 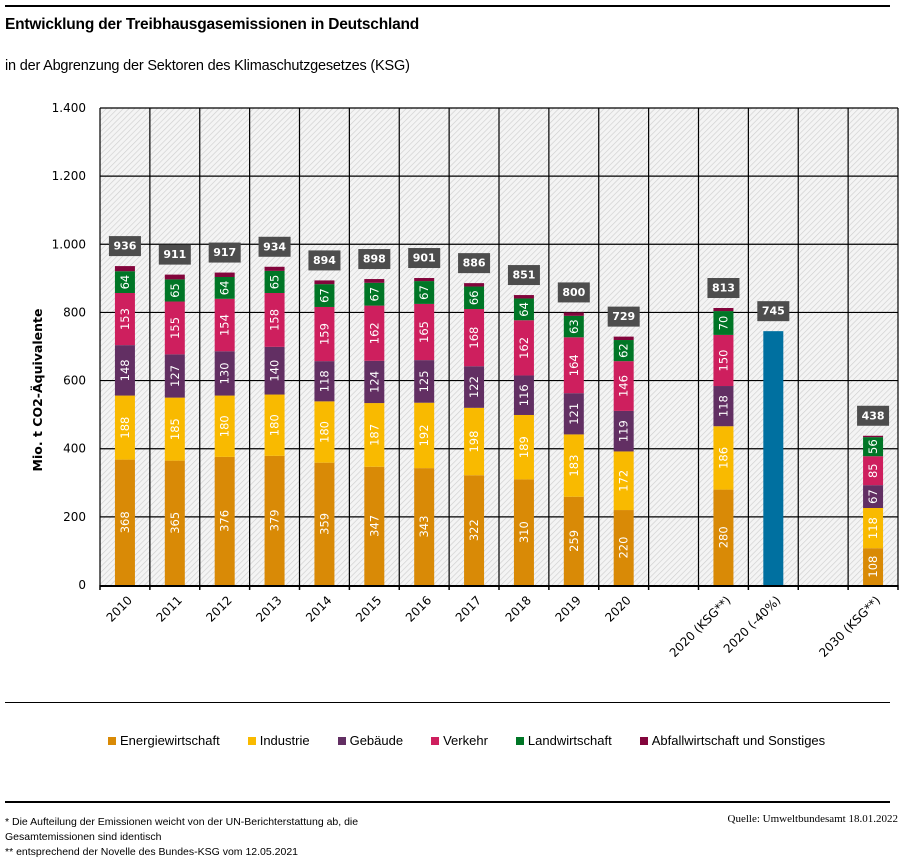 I want to click on legend-label: Landwirtschaft, so click(x=569, y=740).